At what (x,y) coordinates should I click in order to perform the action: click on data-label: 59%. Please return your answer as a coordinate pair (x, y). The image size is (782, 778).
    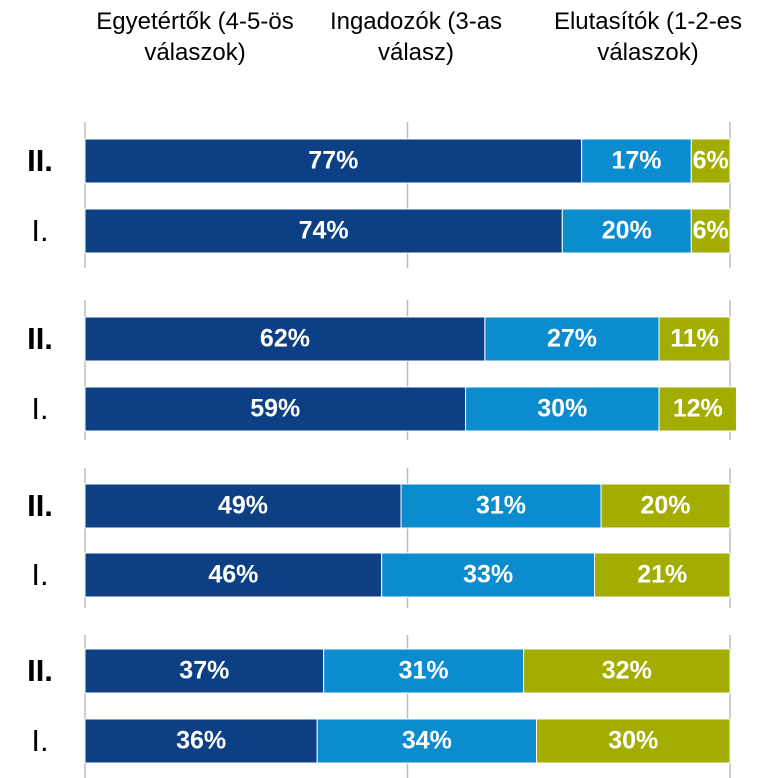
    Looking at the image, I should click on (275, 409).